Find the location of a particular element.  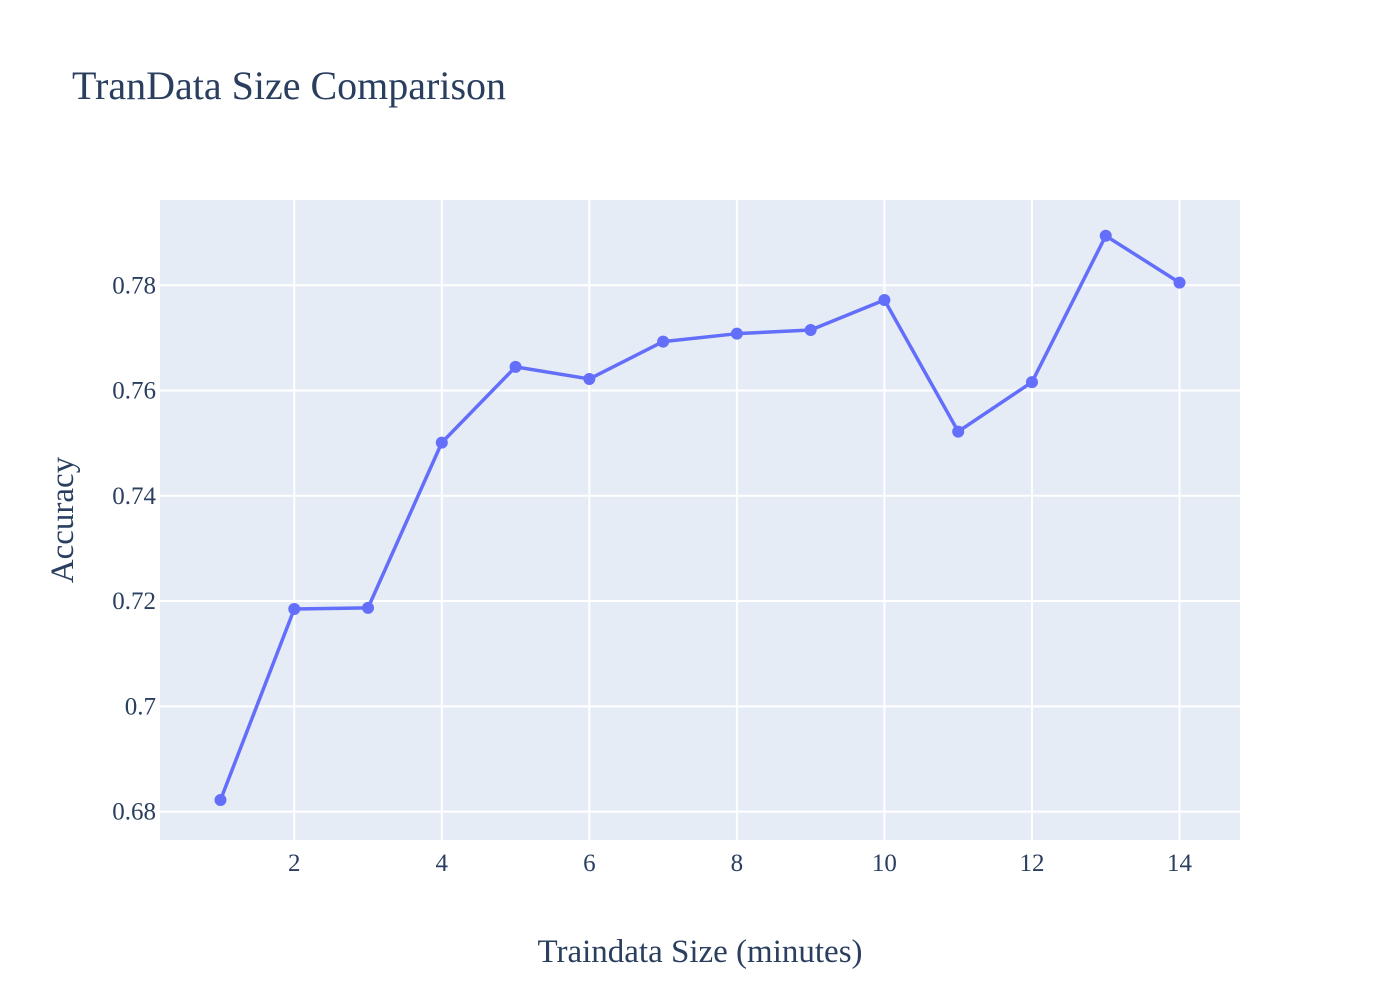

y-tick-label: 0.72 is located at coordinates (134, 601).